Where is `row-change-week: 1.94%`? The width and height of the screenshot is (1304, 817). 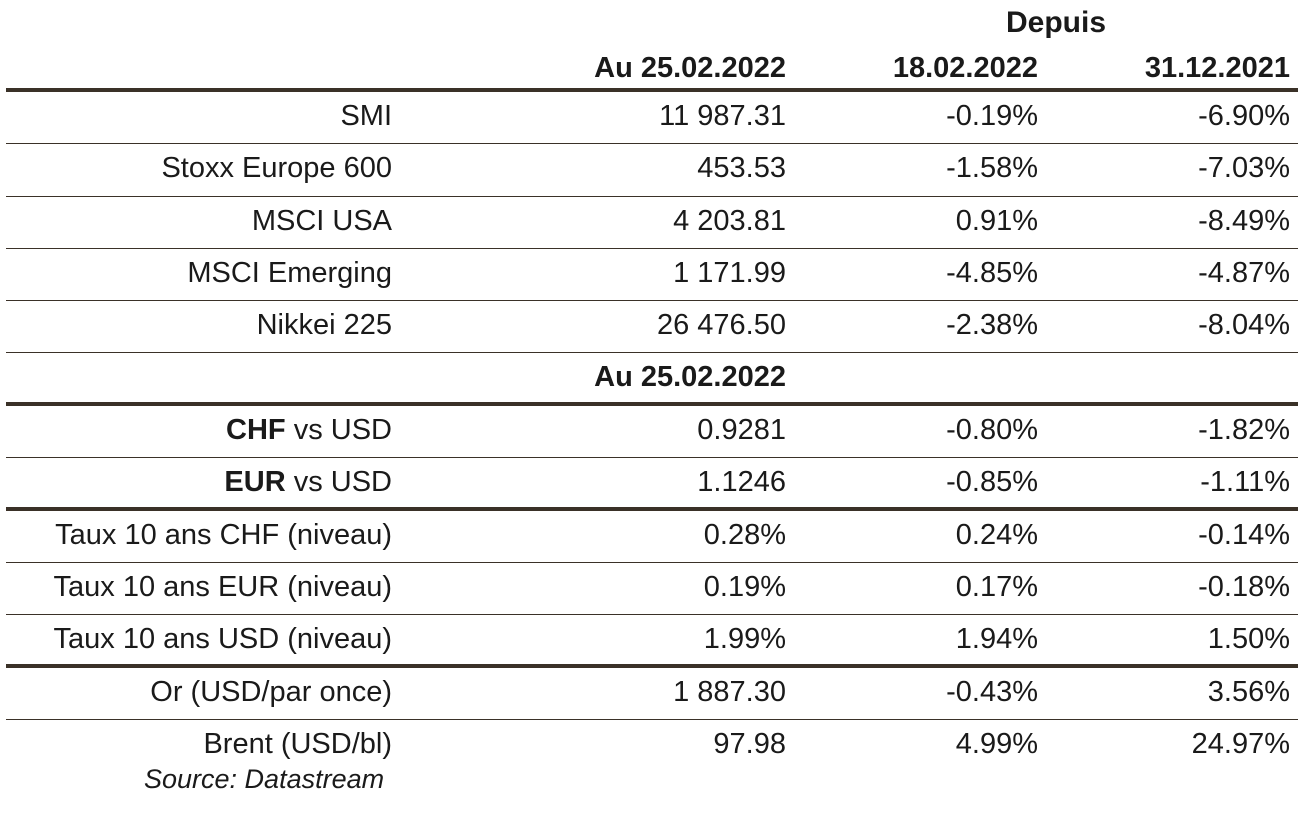 row-change-week: 1.94% is located at coordinates (996, 639).